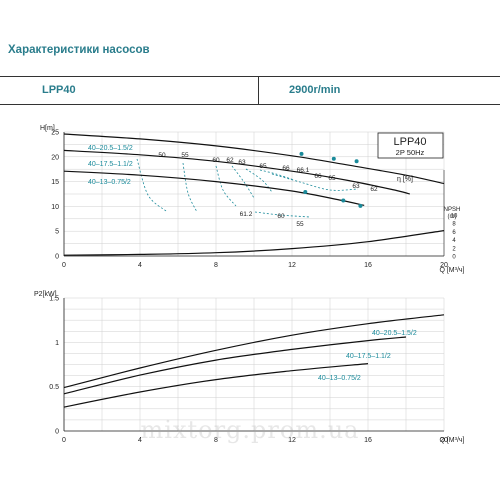  I want to click on y-tick-label: 15, so click(55, 182).